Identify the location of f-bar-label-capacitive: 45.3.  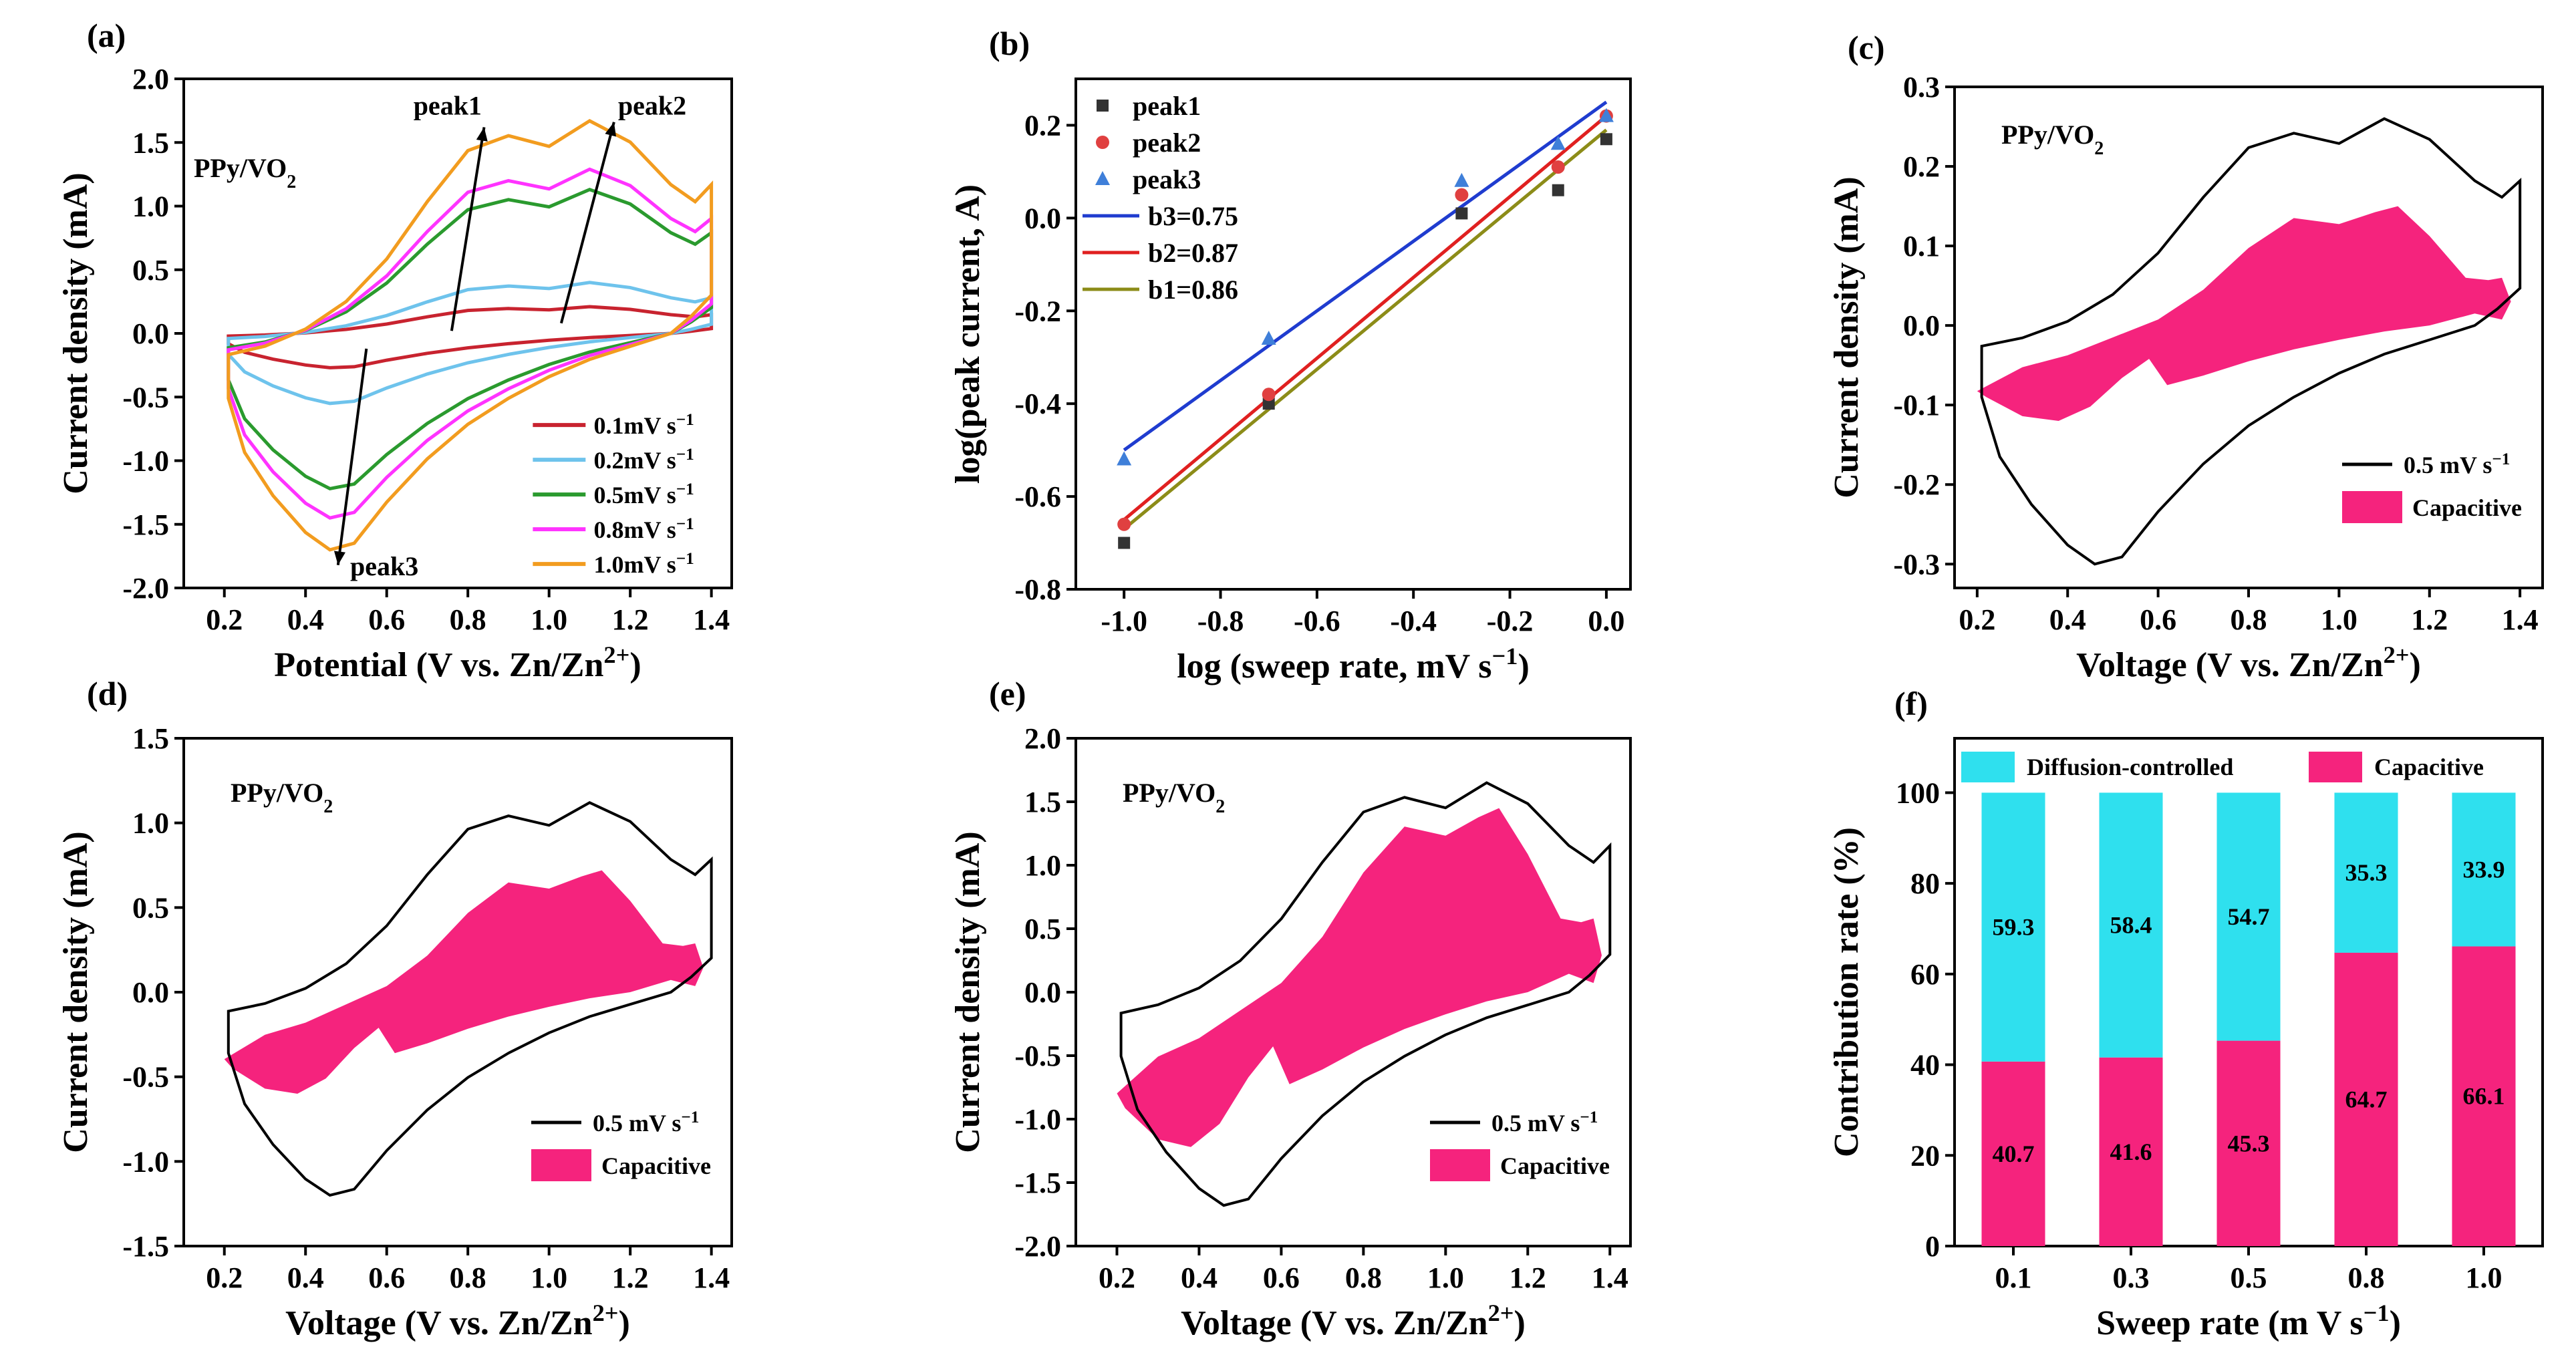
(2249, 1143).